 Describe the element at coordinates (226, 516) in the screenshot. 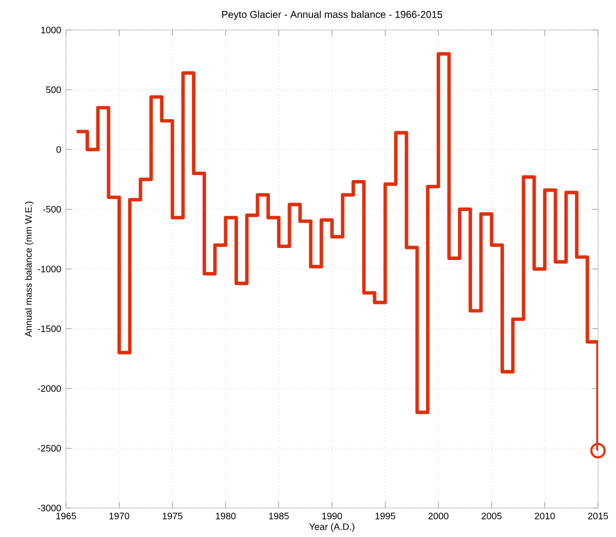

I see `x-tick-label: 1980` at that location.